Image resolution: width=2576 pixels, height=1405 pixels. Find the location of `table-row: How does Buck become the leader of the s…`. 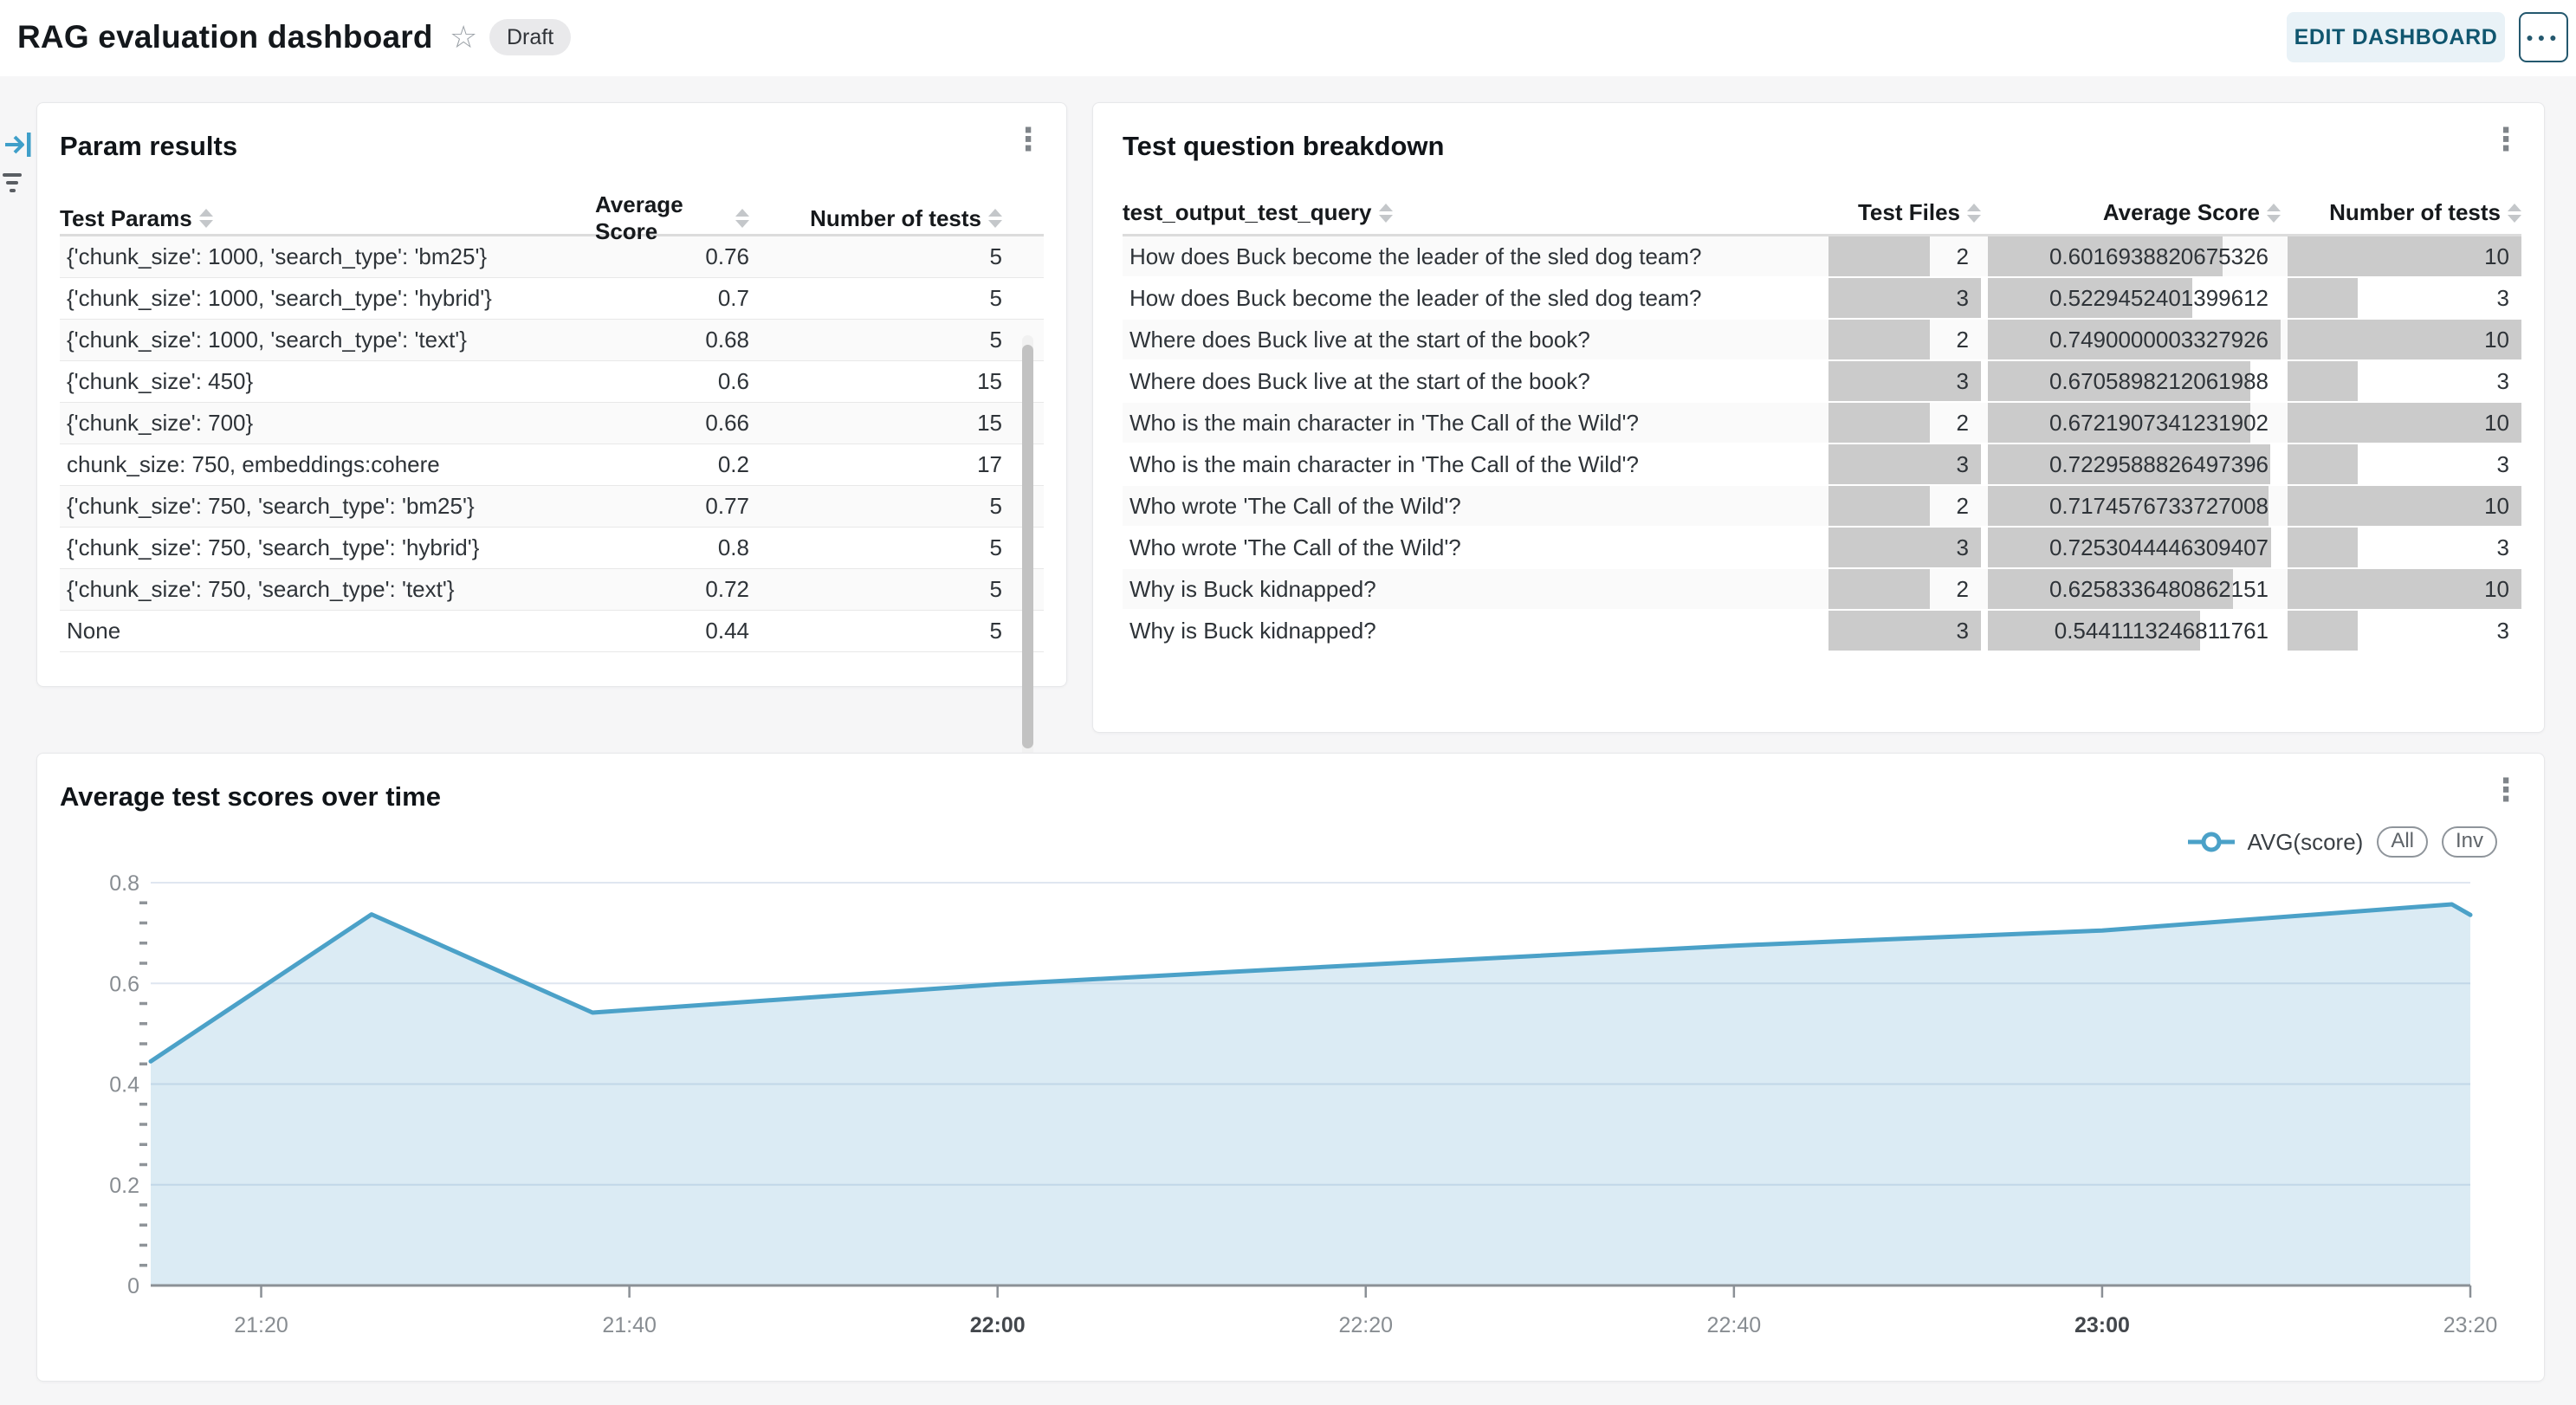

table-row: How does Buck become the leader of the s… is located at coordinates (1822, 299).